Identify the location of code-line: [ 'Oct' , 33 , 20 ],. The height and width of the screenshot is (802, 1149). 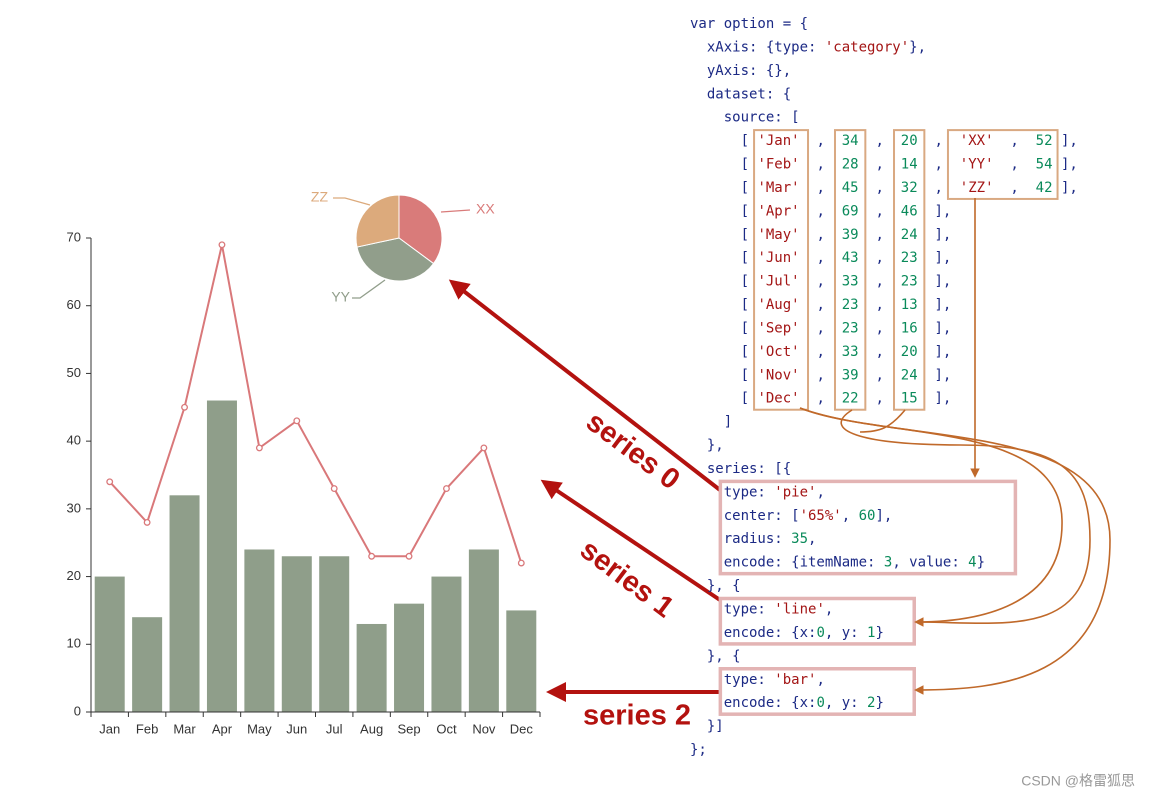
(820, 352).